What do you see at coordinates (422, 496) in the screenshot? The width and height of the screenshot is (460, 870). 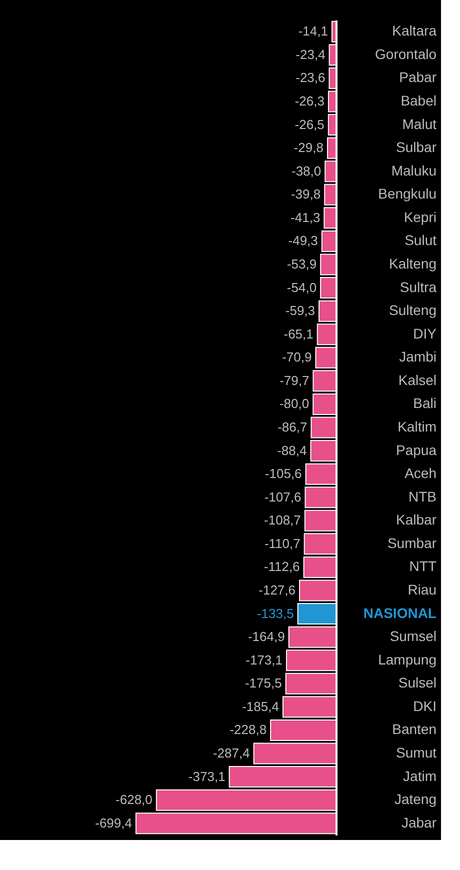 I see `y-tick-label: NTB` at bounding box center [422, 496].